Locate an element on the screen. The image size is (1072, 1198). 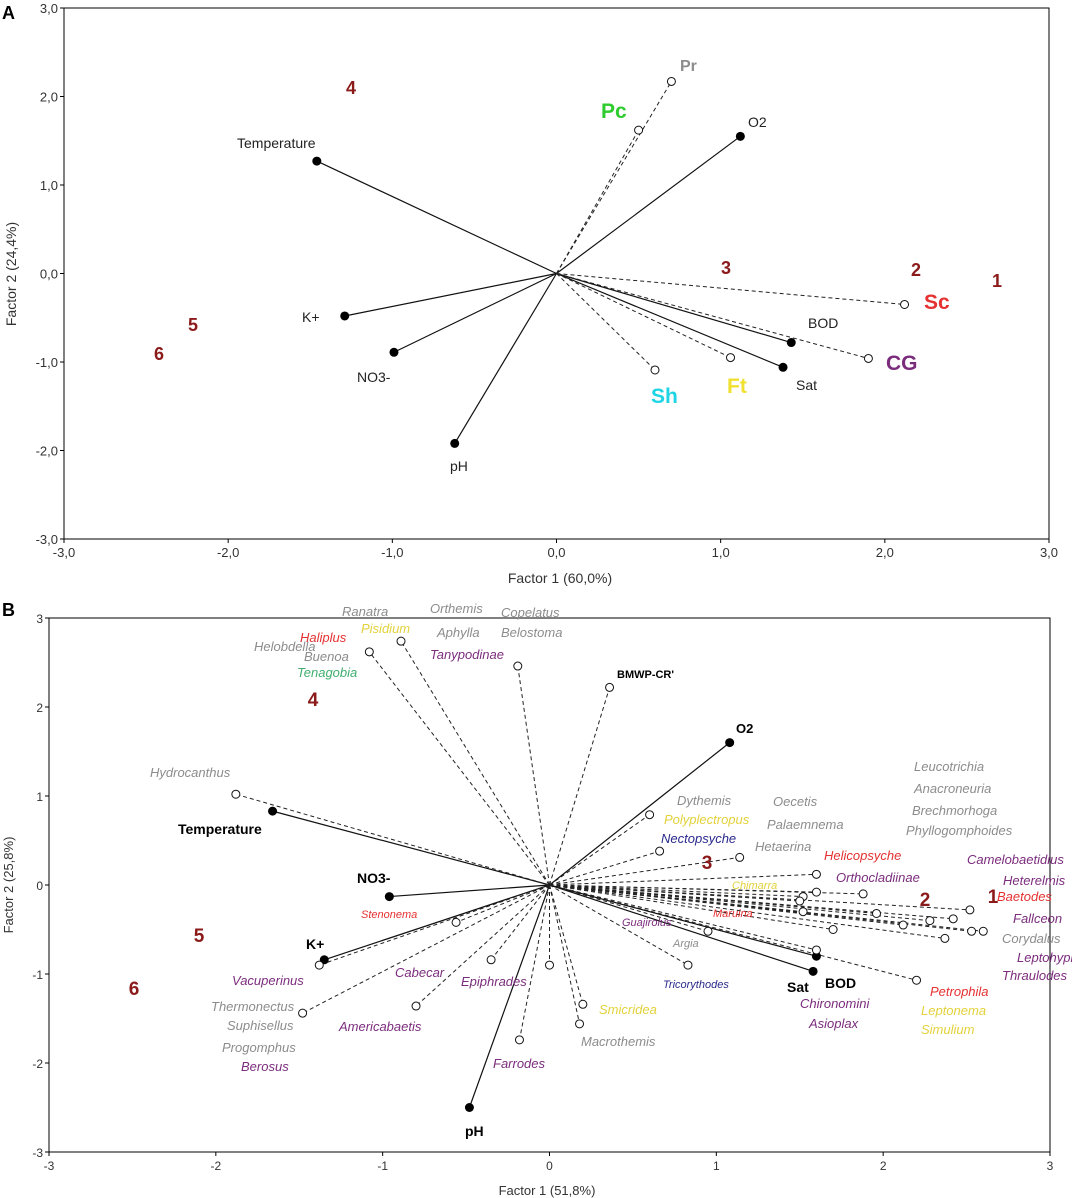
y-tick-label: 3 is located at coordinates (39, 619).